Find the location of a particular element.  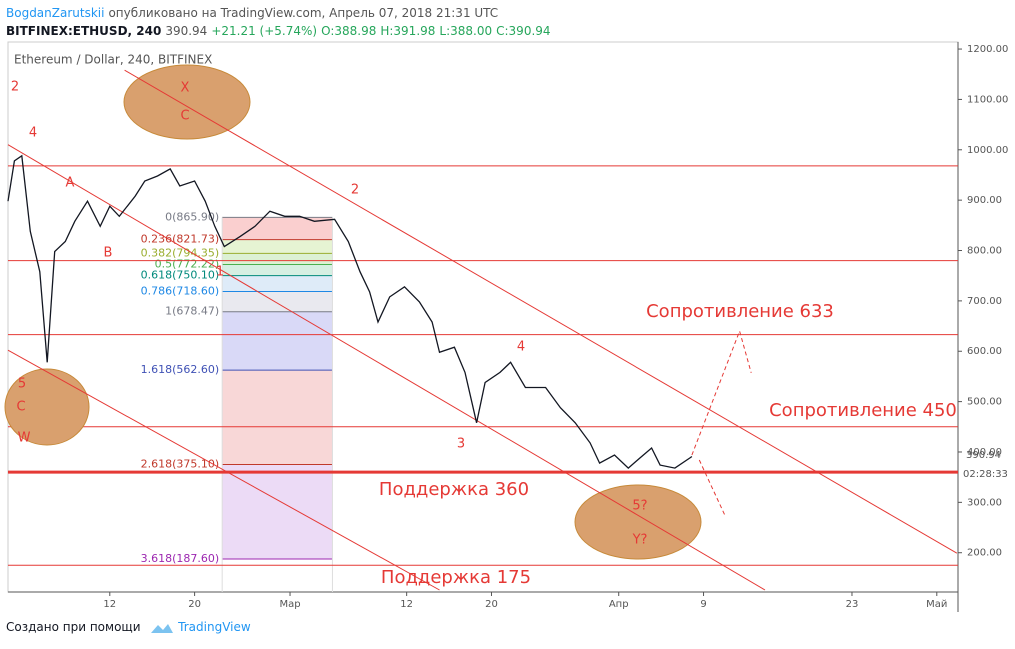

wave-label: 5 is located at coordinates (22, 384).